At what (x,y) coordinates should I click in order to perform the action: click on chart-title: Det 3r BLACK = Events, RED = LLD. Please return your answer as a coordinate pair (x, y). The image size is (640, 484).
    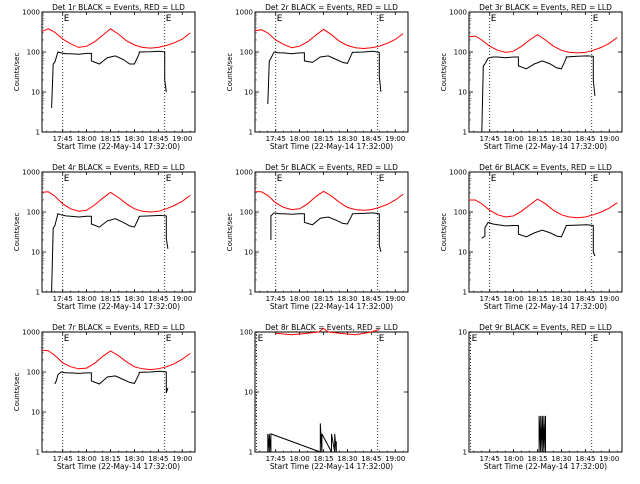
    Looking at the image, I should click on (545, 7).